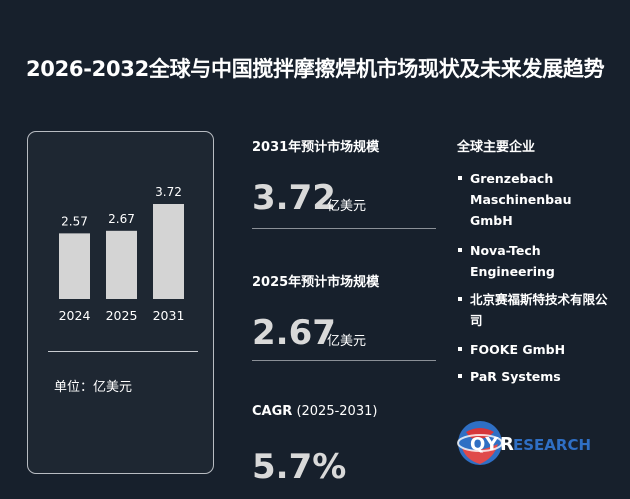 The image size is (630, 499). Describe the element at coordinates (315, 69) in the screenshot. I see `page-title: 2026-2032全球与中国搅拌摩擦焊机市场现状及未来发展趋势` at that location.